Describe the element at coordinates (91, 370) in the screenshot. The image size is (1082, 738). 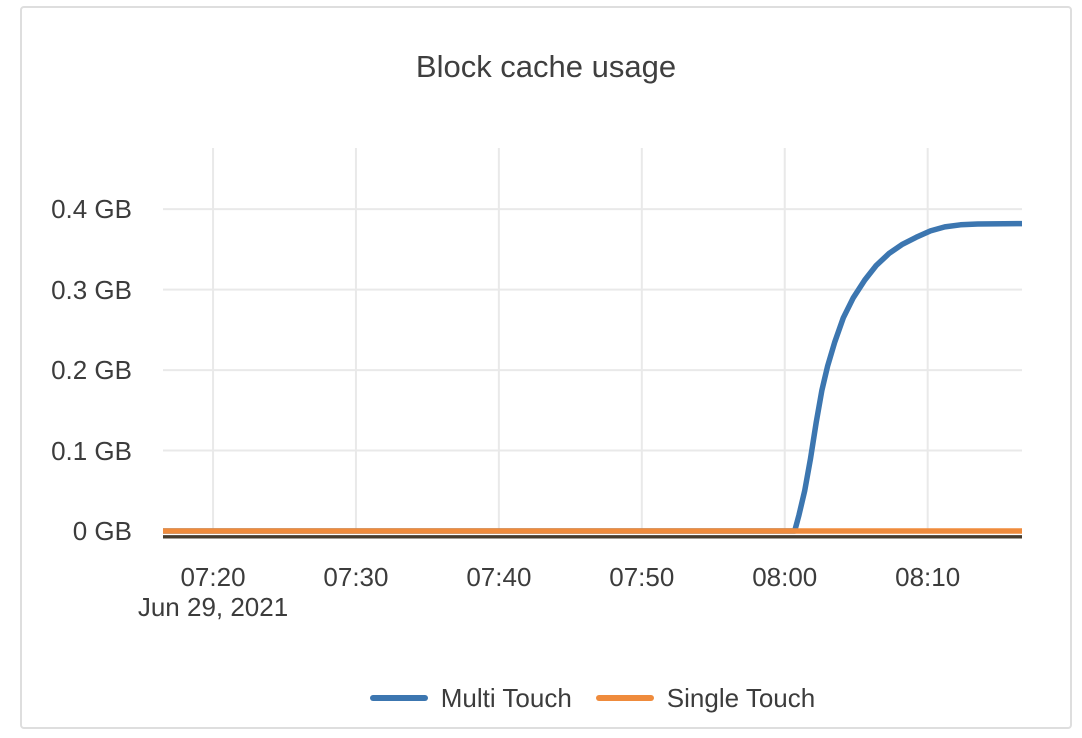
I see `y-tick-label: 0.2 GB` at that location.